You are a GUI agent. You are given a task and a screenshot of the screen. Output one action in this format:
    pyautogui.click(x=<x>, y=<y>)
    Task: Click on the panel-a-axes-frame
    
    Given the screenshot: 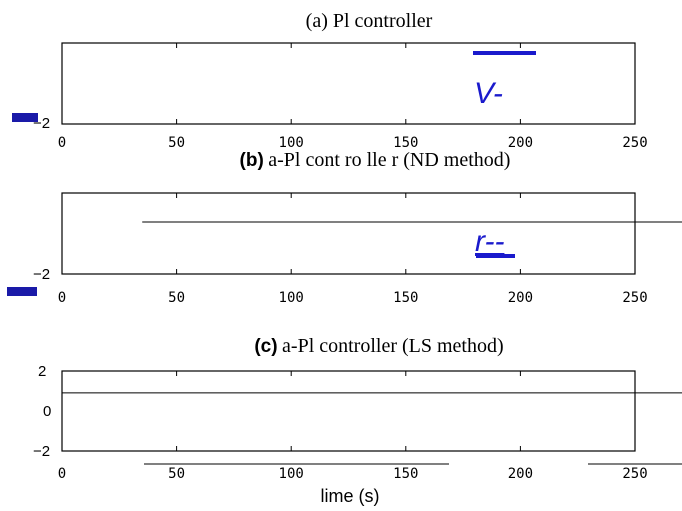 What is the action you would take?
    pyautogui.click(x=348, y=83)
    